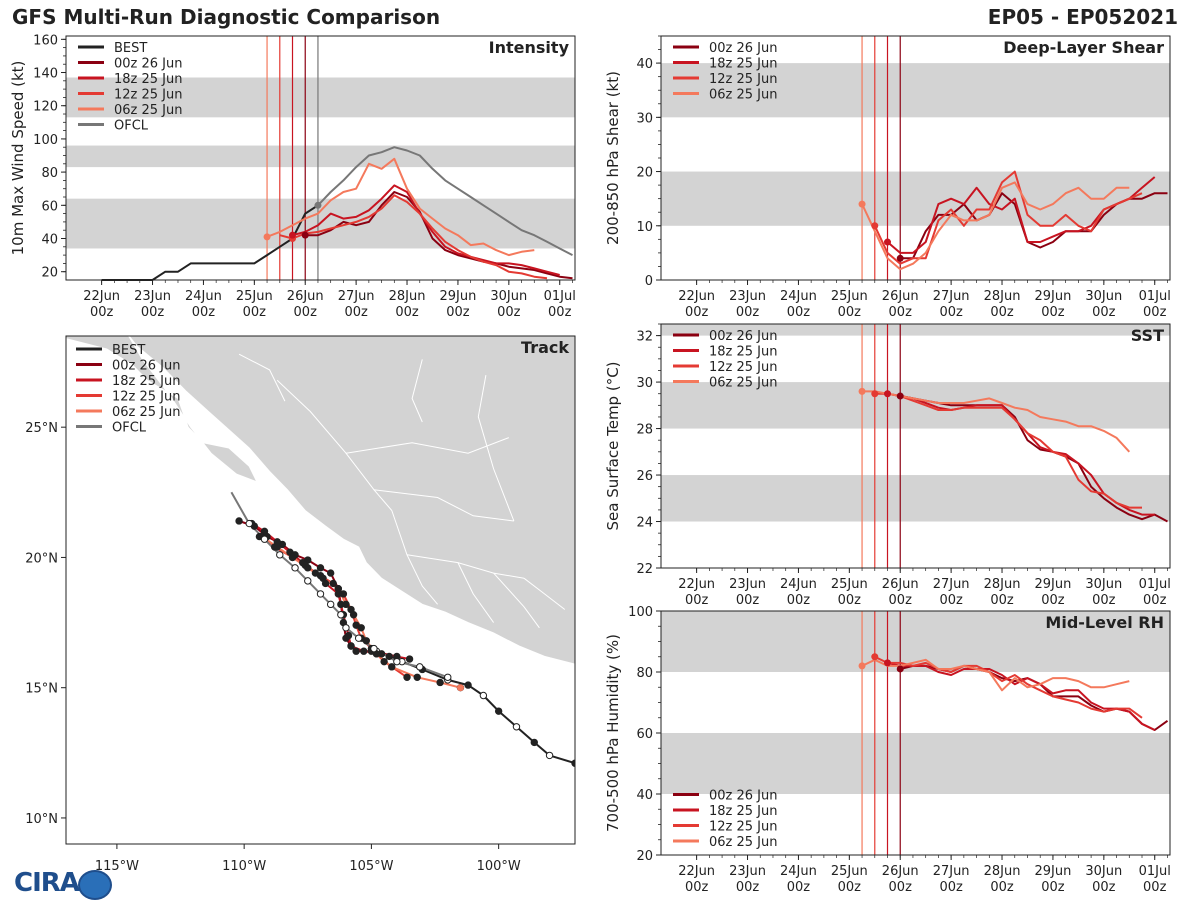 The height and width of the screenshot is (900, 1200). Describe the element at coordinates (644, 795) in the screenshot. I see `ytick-label-rh: 40` at that location.